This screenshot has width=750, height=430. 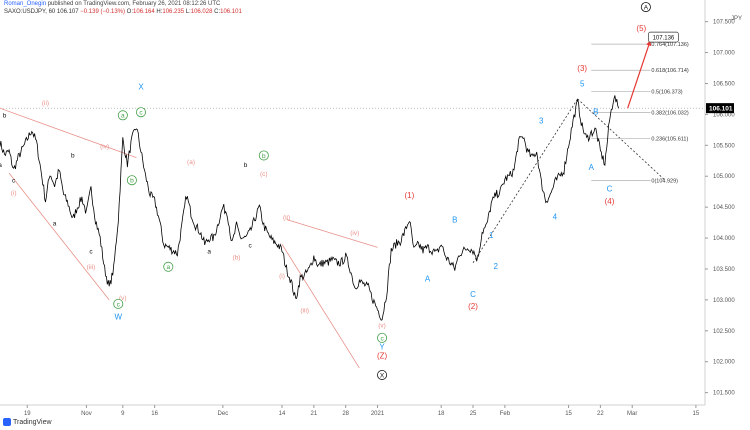 I want to click on x-tick-label: 21, so click(x=313, y=414).